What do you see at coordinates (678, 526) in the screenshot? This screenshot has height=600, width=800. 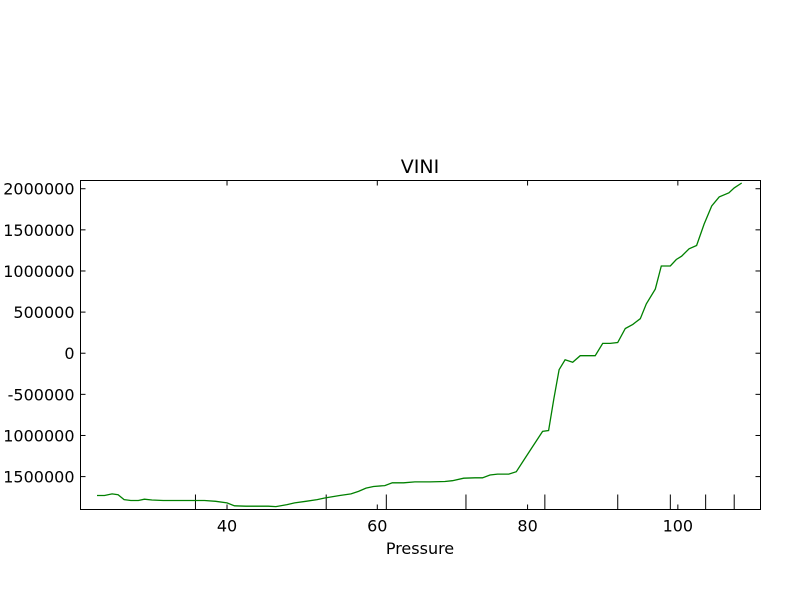 I see `x-tick-label: 100` at bounding box center [678, 526].